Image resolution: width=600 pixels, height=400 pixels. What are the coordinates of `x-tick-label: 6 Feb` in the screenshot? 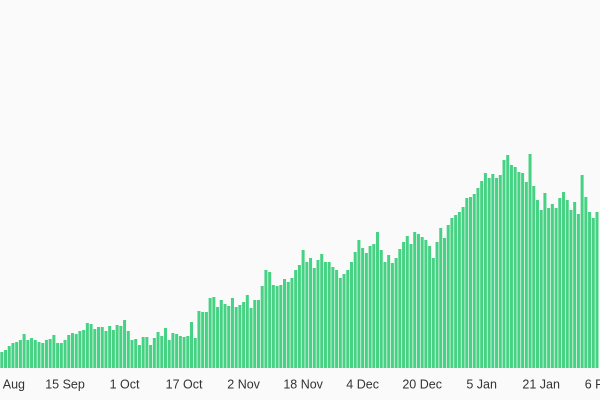 It's located at (592, 384).